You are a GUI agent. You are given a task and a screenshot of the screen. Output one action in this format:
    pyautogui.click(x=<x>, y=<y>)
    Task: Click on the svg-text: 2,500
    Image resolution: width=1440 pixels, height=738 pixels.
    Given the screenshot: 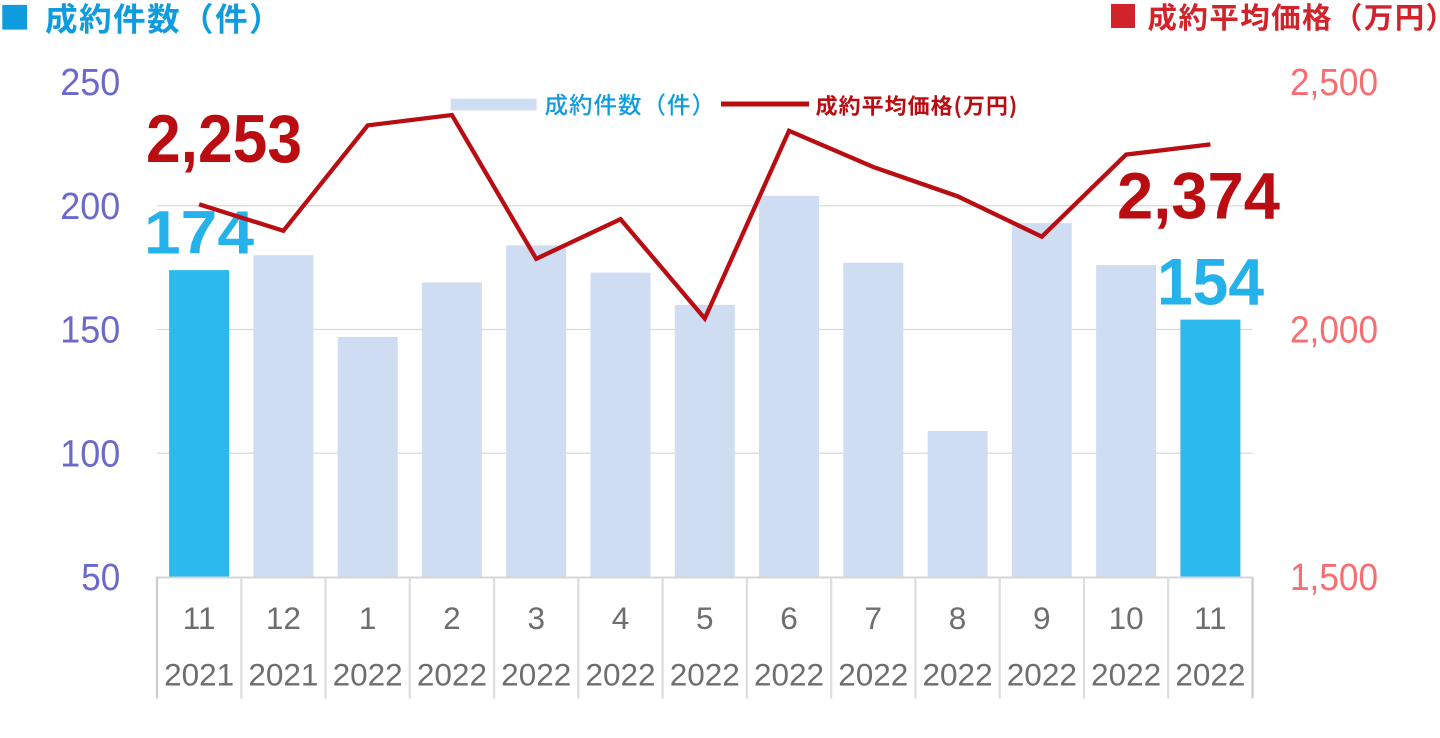 What is the action you would take?
    pyautogui.click(x=1334, y=82)
    